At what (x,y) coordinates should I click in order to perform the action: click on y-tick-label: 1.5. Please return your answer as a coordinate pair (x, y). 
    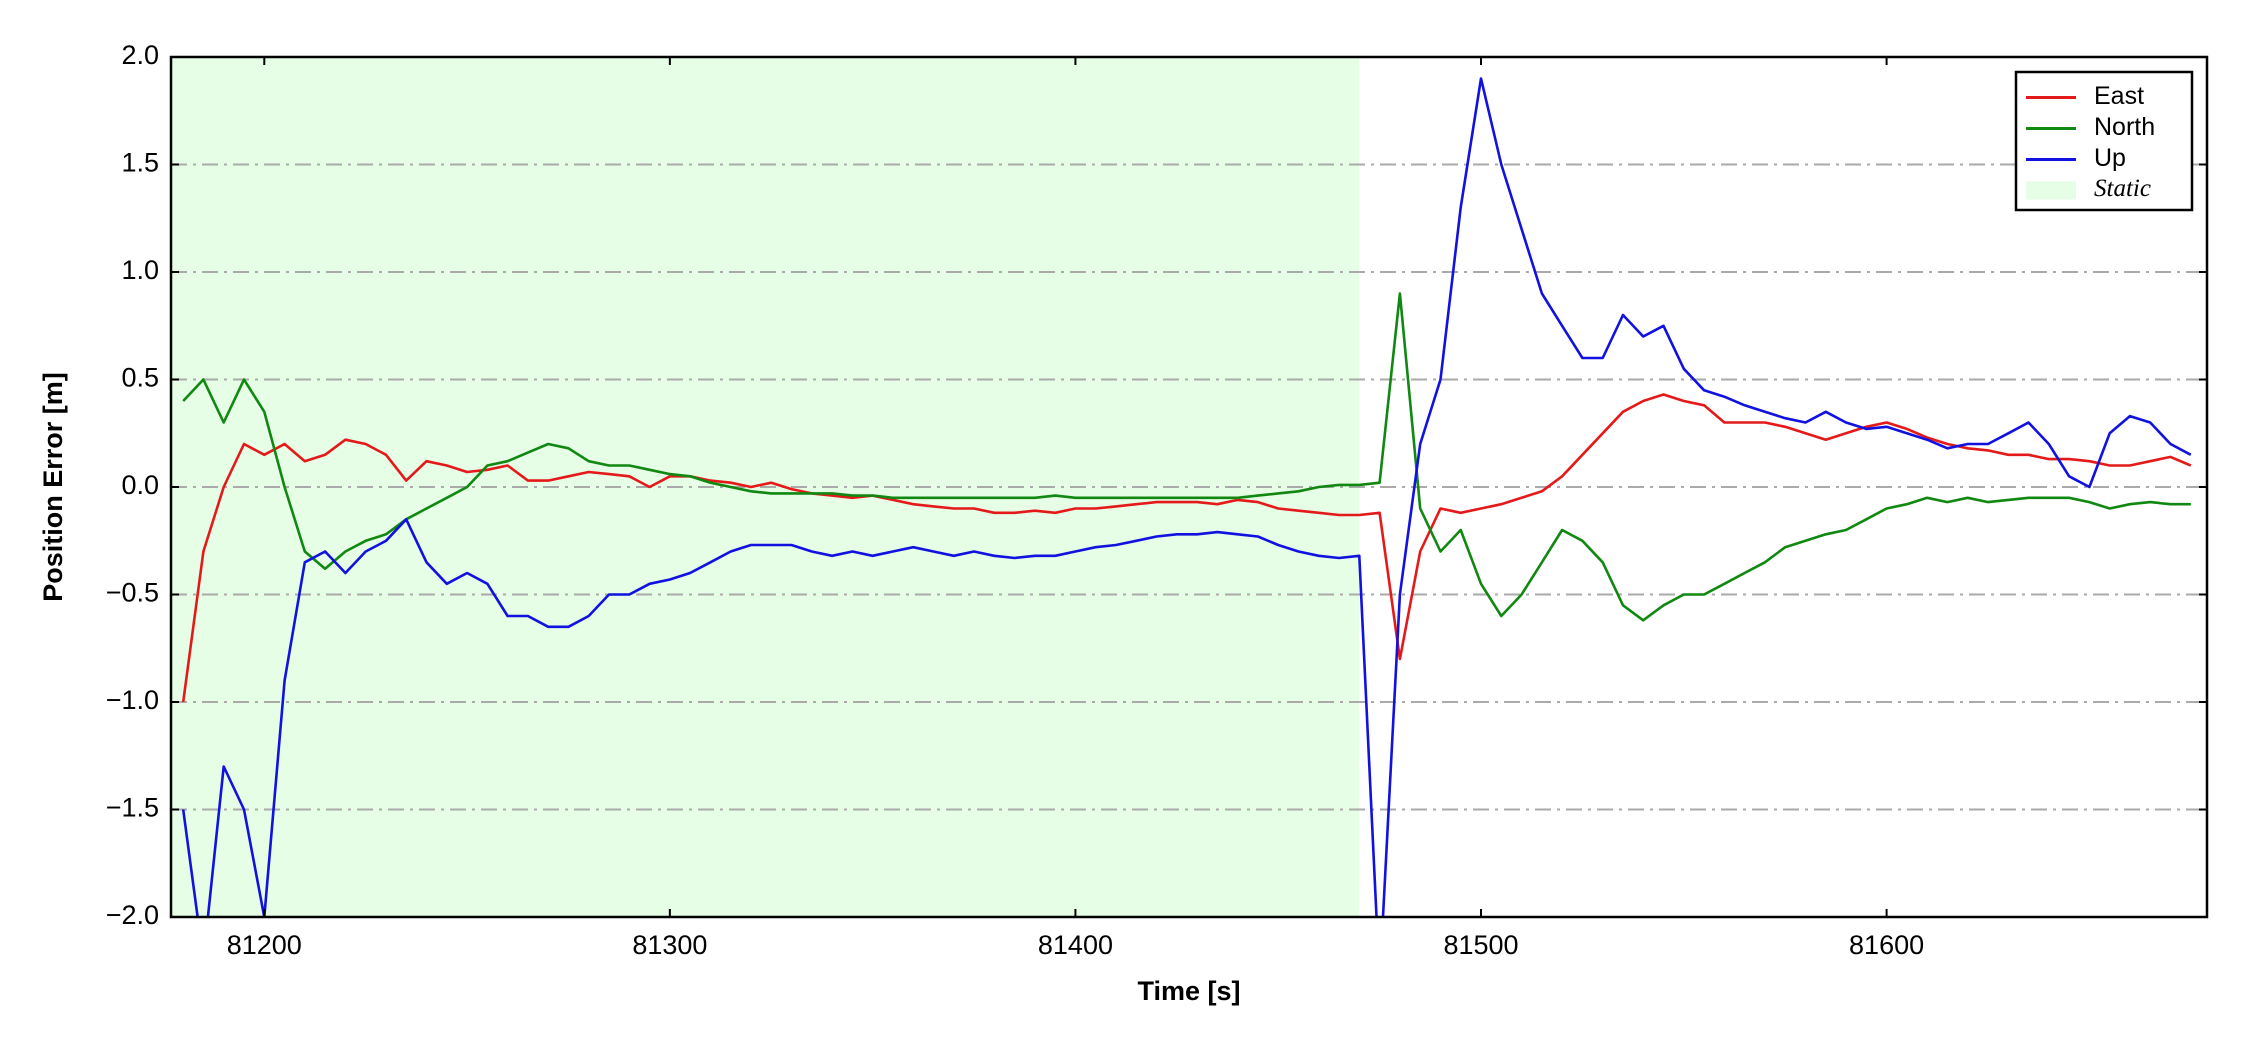
    Looking at the image, I should click on (140, 163).